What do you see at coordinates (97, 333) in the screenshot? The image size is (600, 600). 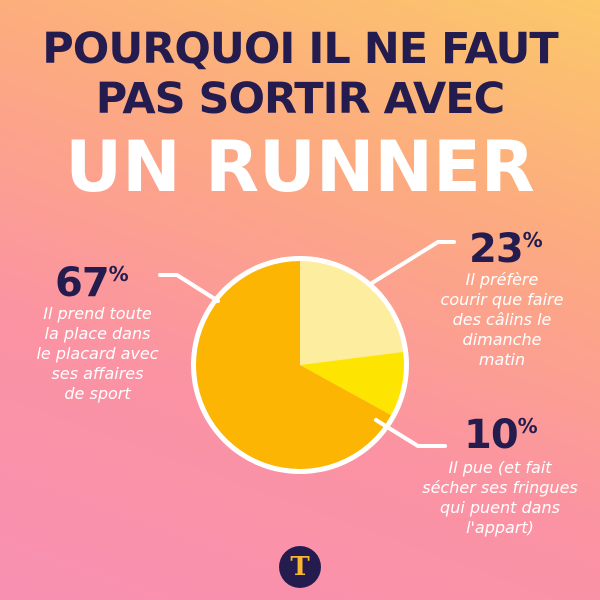 I see `desc-67-line: la place dans` at bounding box center [97, 333].